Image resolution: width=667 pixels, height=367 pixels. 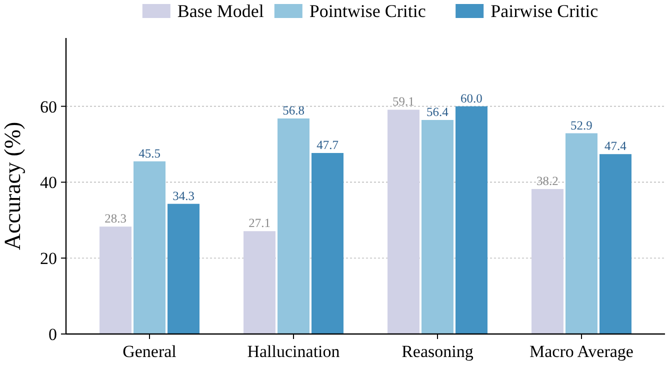 What do you see at coordinates (581, 125) in the screenshot?
I see `data-label: 52.9` at bounding box center [581, 125].